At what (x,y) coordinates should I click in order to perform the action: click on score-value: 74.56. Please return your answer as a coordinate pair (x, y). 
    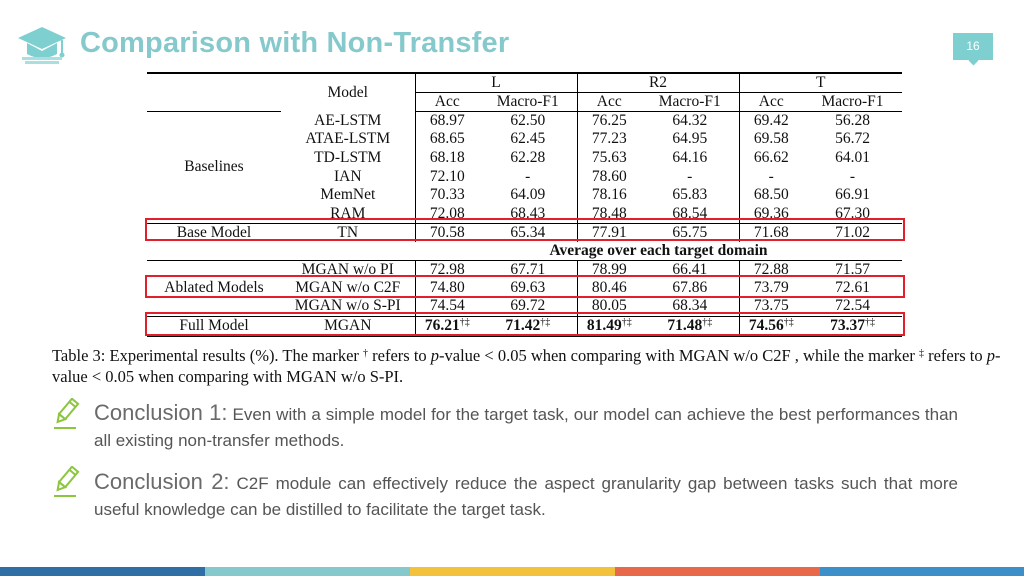
    Looking at the image, I should click on (766, 325).